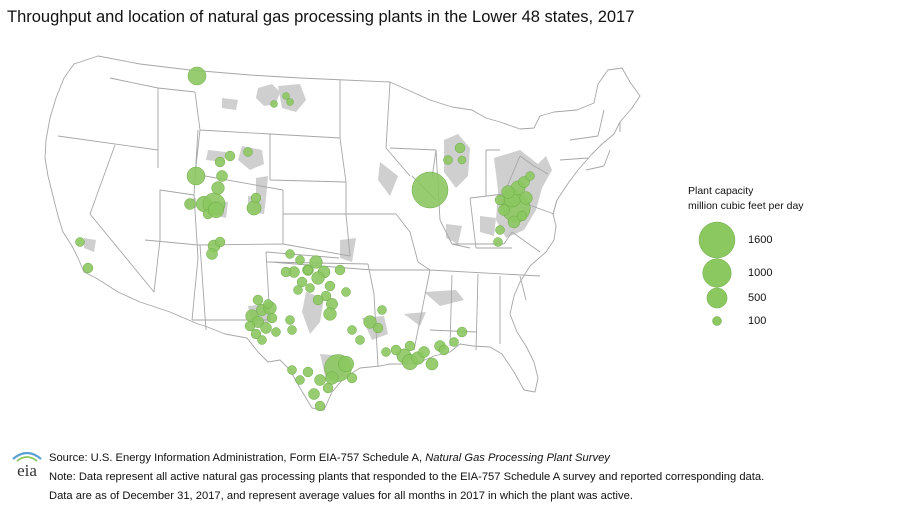 The image size is (900, 518). Describe the element at coordinates (746, 206) in the screenshot. I see `legend-subtitle: million cubic feet per day` at that location.